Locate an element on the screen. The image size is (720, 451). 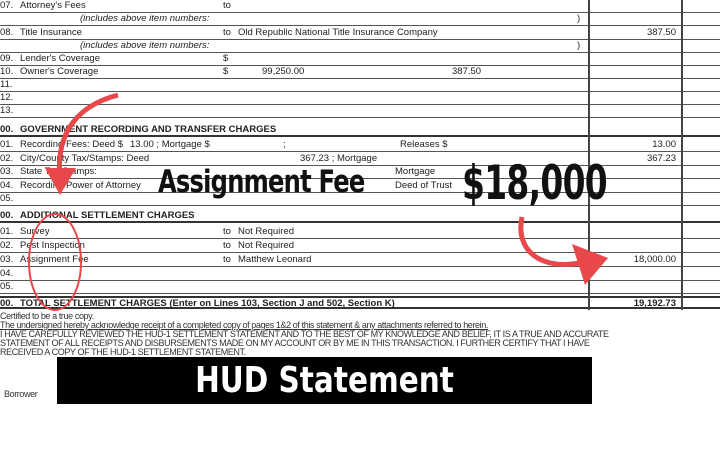
payee: Matthew Leonard is located at coordinates (275, 259).